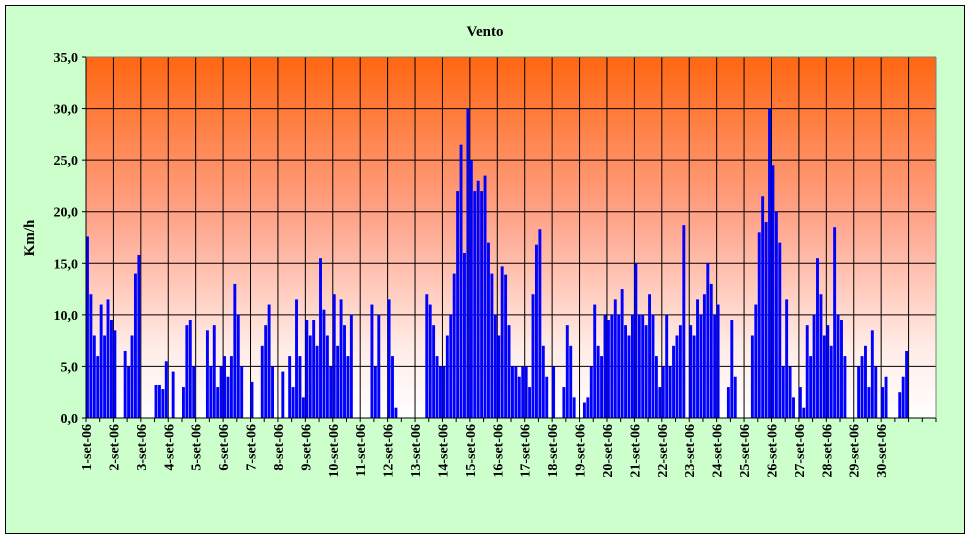 This screenshot has width=970, height=539. What do you see at coordinates (608, 451) in the screenshot?
I see `x-tick-label: 20-set-06` at bounding box center [608, 451].